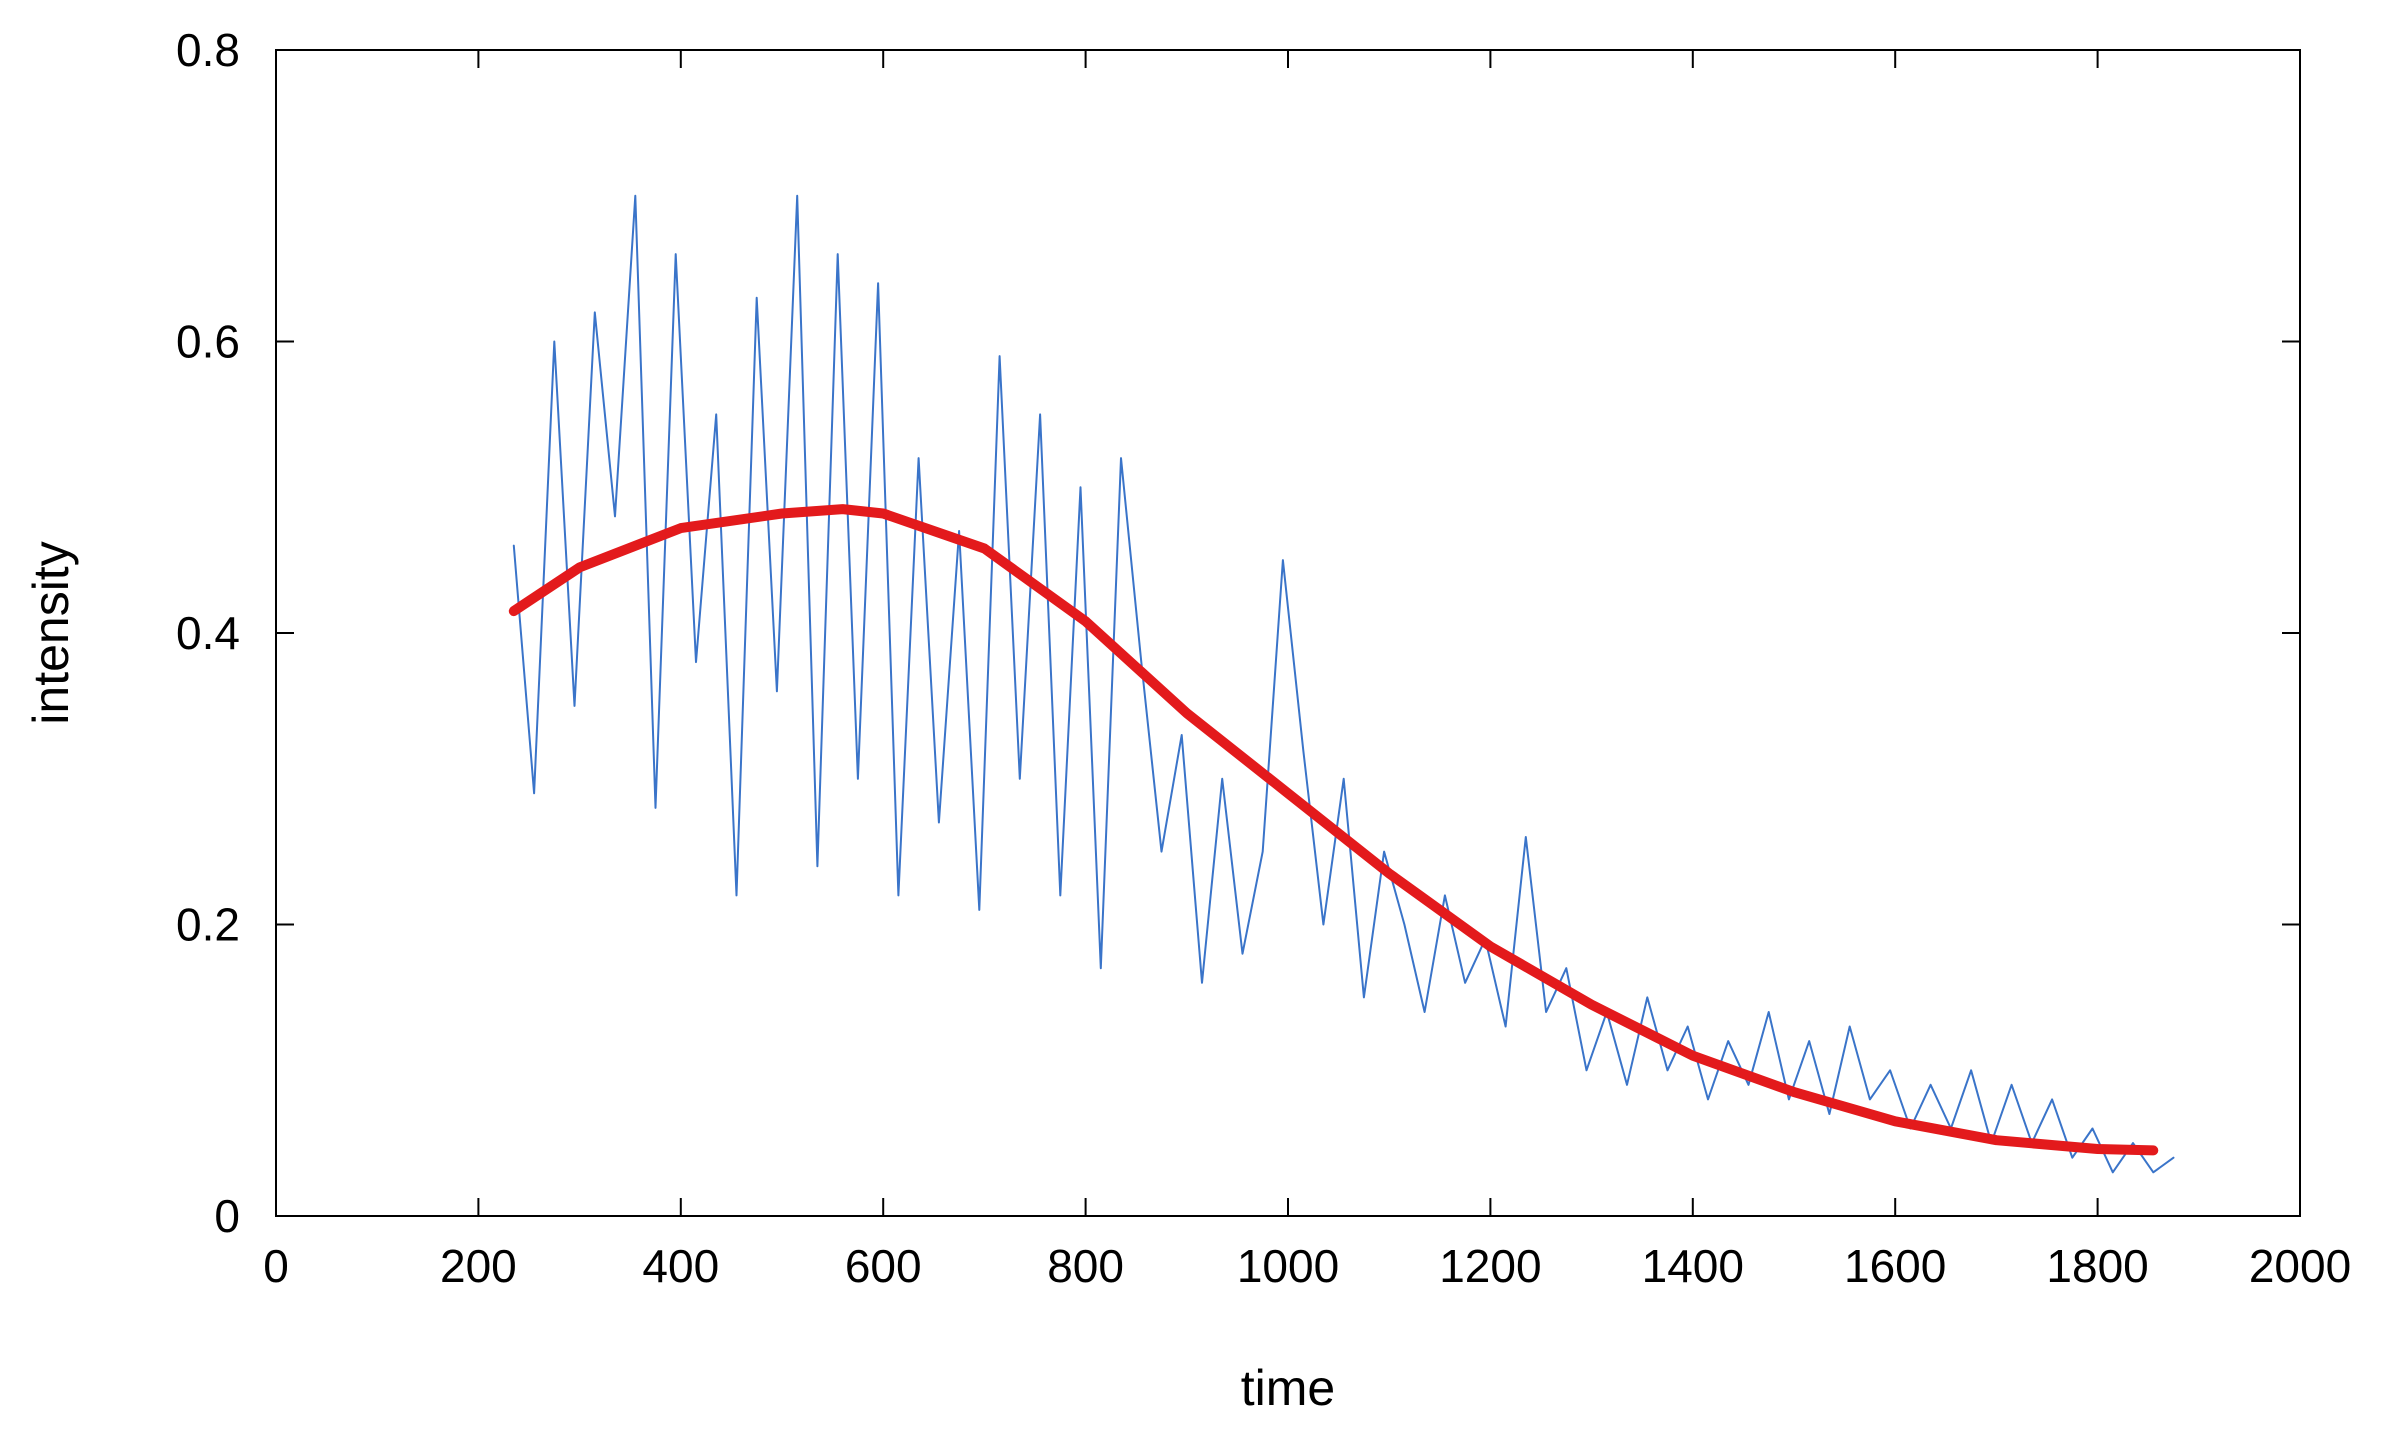 The height and width of the screenshot is (1436, 2392). I want to click on x-tick-label: 0, so click(276, 1266).